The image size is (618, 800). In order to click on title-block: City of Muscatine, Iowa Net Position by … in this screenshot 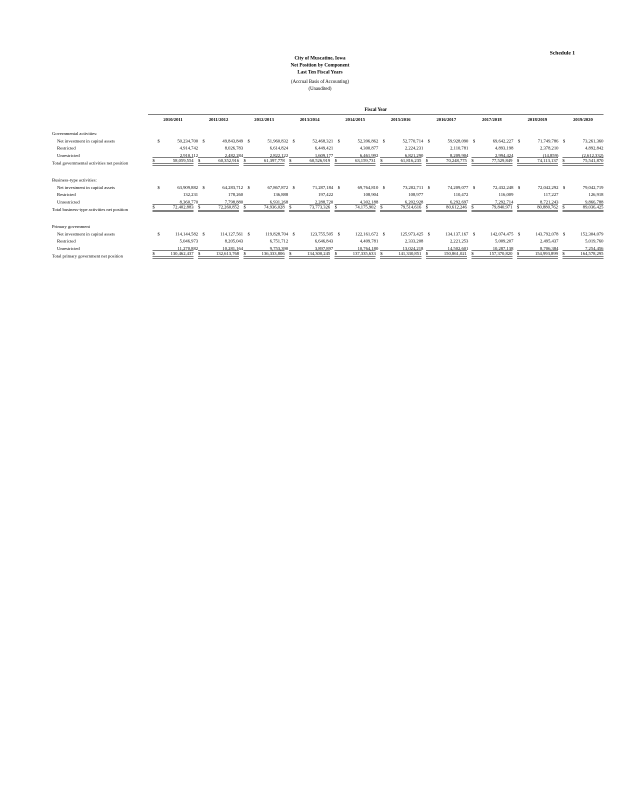, I will do `click(320, 74)`.